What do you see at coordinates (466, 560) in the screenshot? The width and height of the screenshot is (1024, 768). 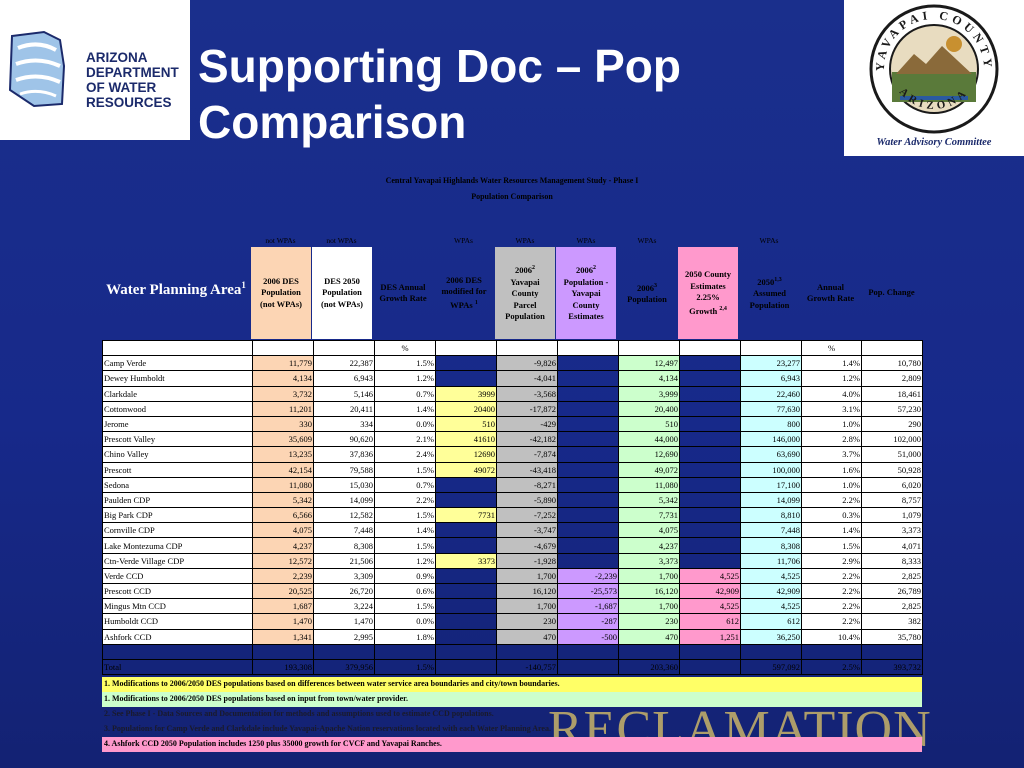 I see `table-cell: 3373` at bounding box center [466, 560].